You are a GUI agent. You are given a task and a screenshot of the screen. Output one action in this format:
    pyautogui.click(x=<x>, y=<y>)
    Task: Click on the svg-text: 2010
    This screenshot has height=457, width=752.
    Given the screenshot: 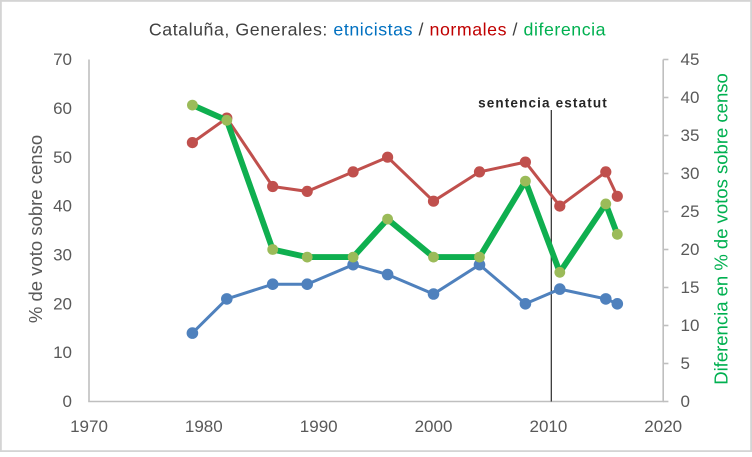 What is the action you would take?
    pyautogui.click(x=548, y=426)
    